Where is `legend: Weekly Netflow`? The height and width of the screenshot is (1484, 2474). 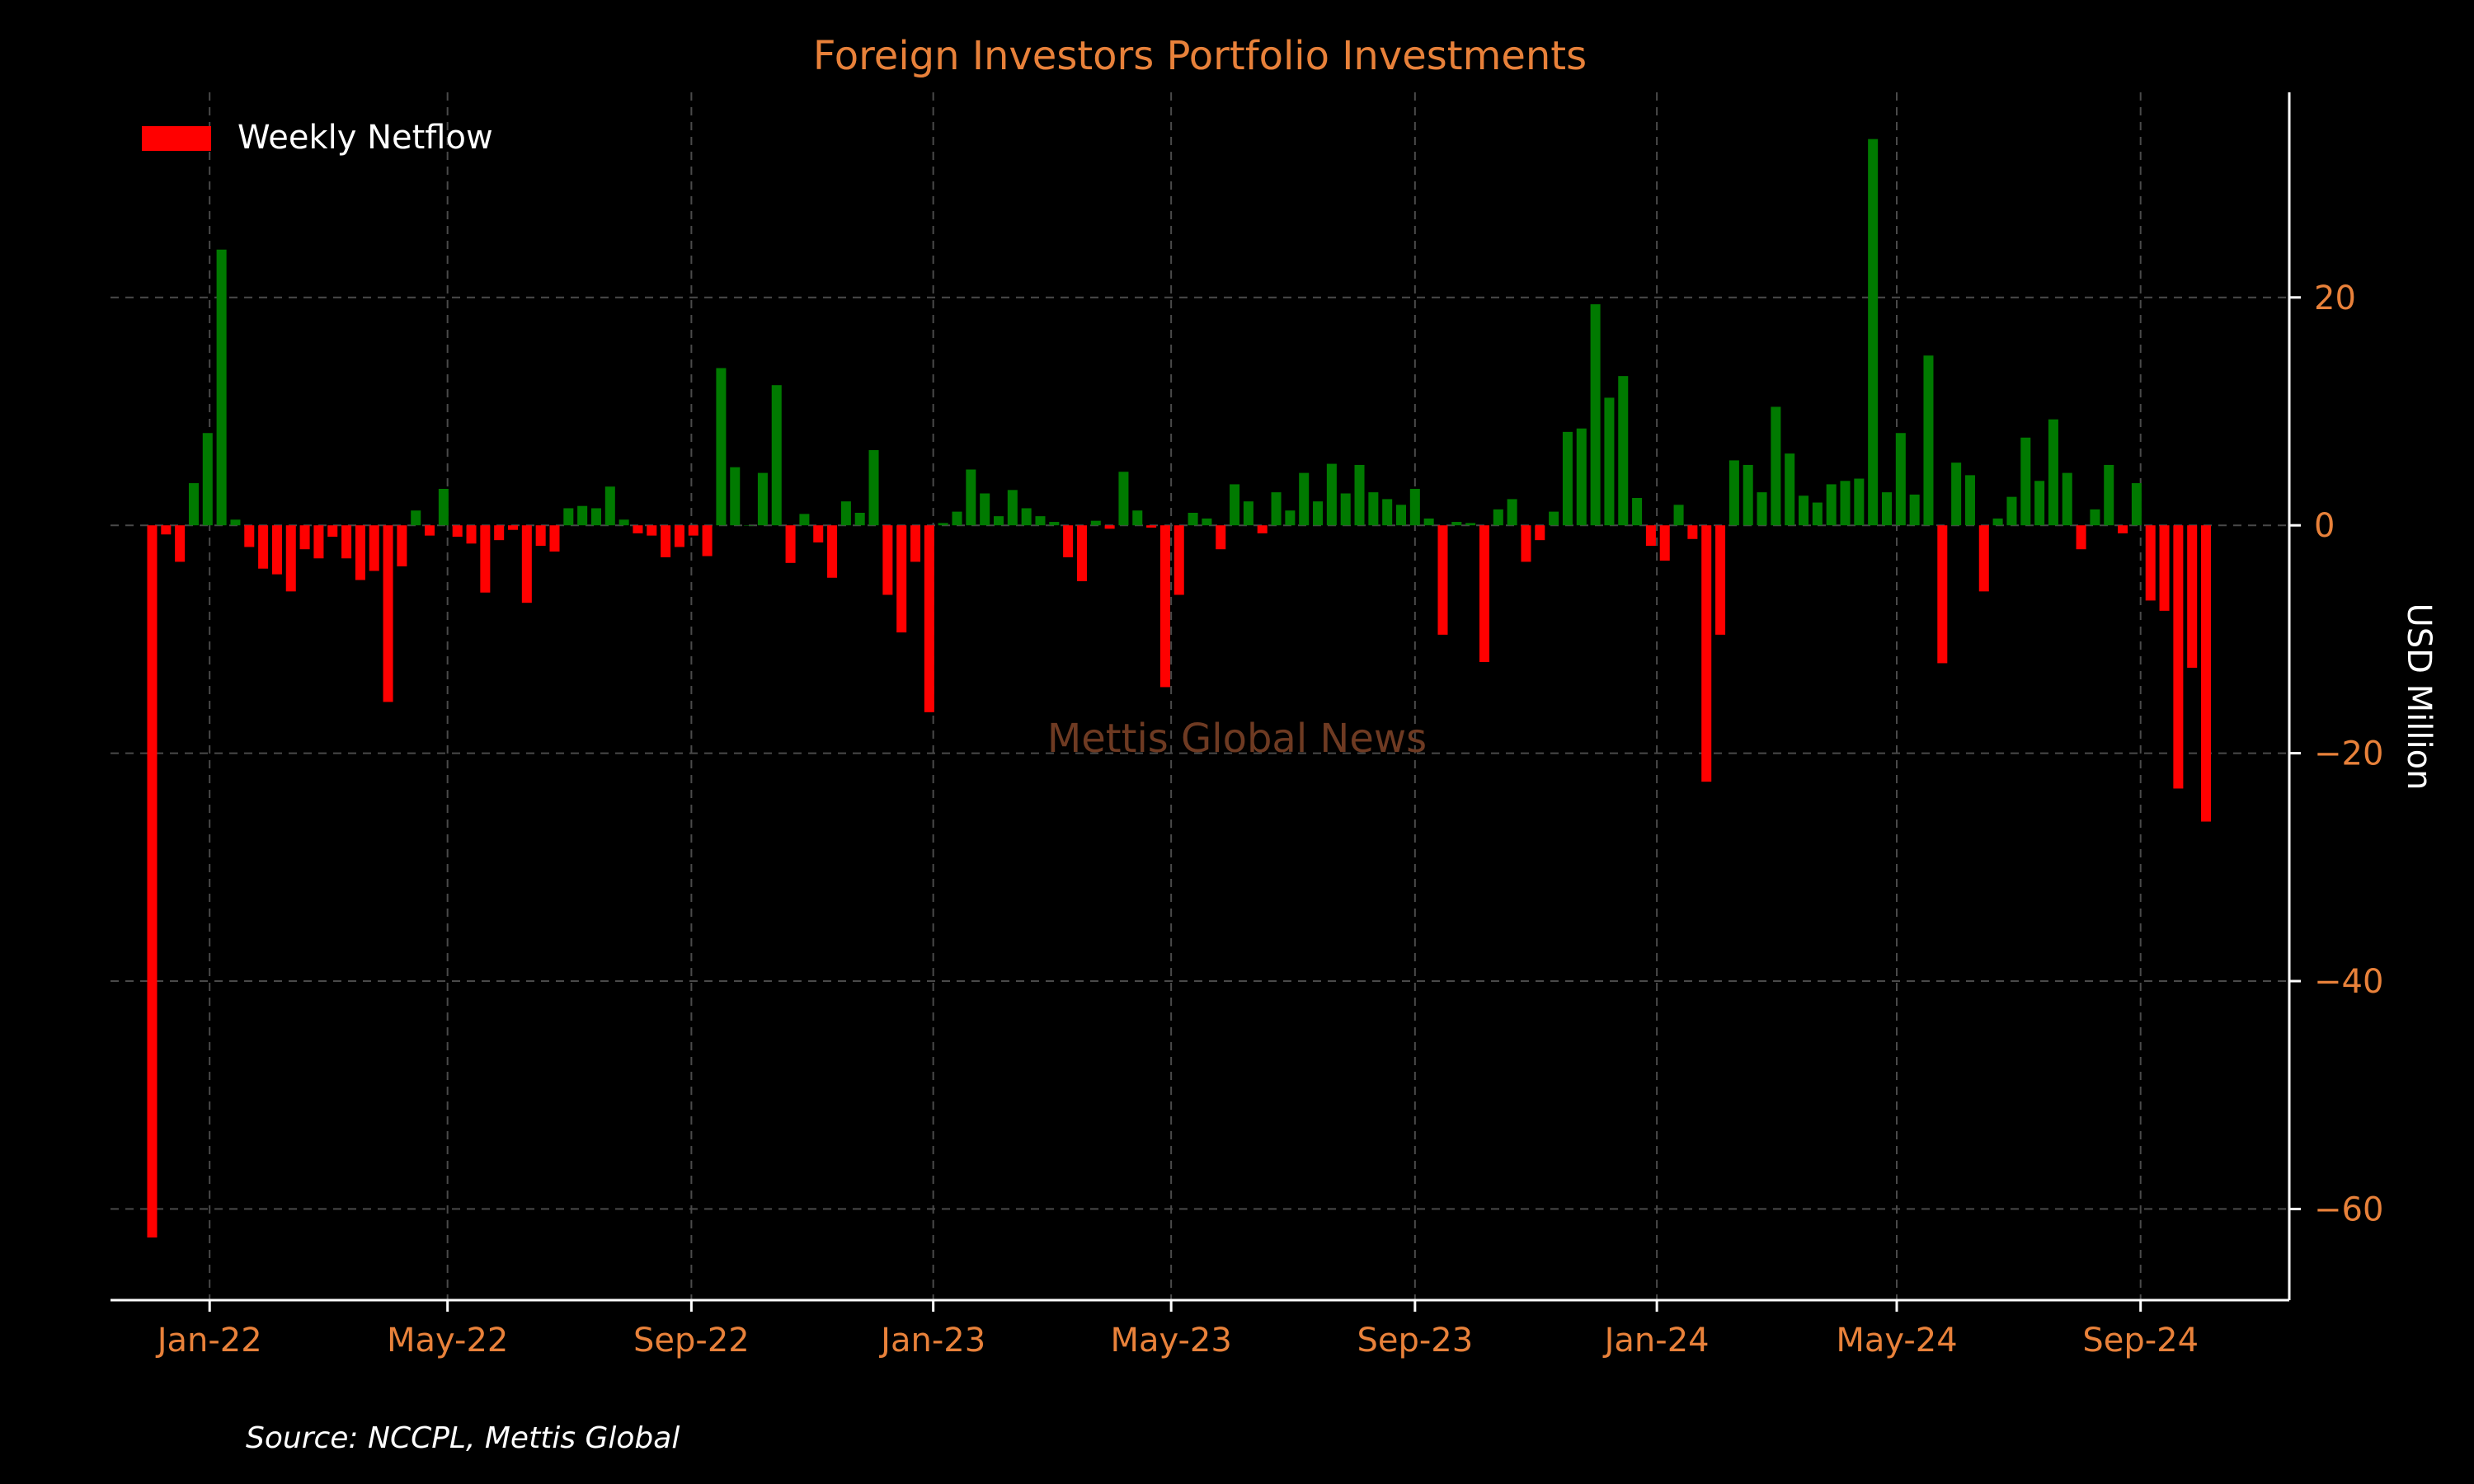 legend: Weekly Netflow is located at coordinates (317, 138).